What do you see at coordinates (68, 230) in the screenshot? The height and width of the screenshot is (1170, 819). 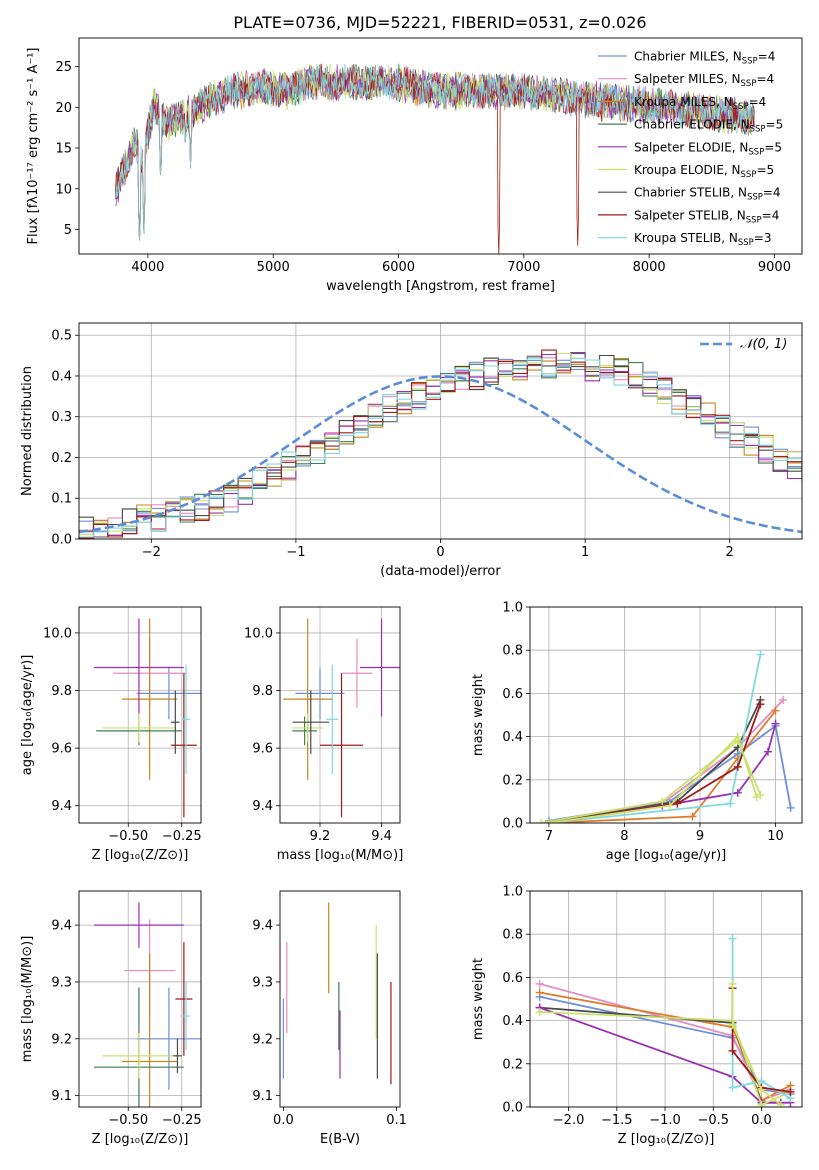 I see `y-tick-label: 5` at bounding box center [68, 230].